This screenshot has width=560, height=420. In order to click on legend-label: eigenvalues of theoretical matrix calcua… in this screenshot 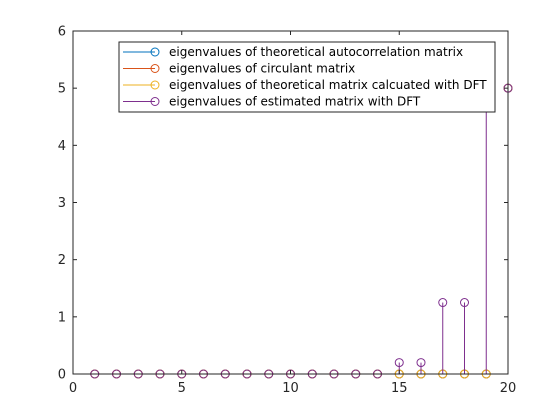, I will do `click(328, 85)`.